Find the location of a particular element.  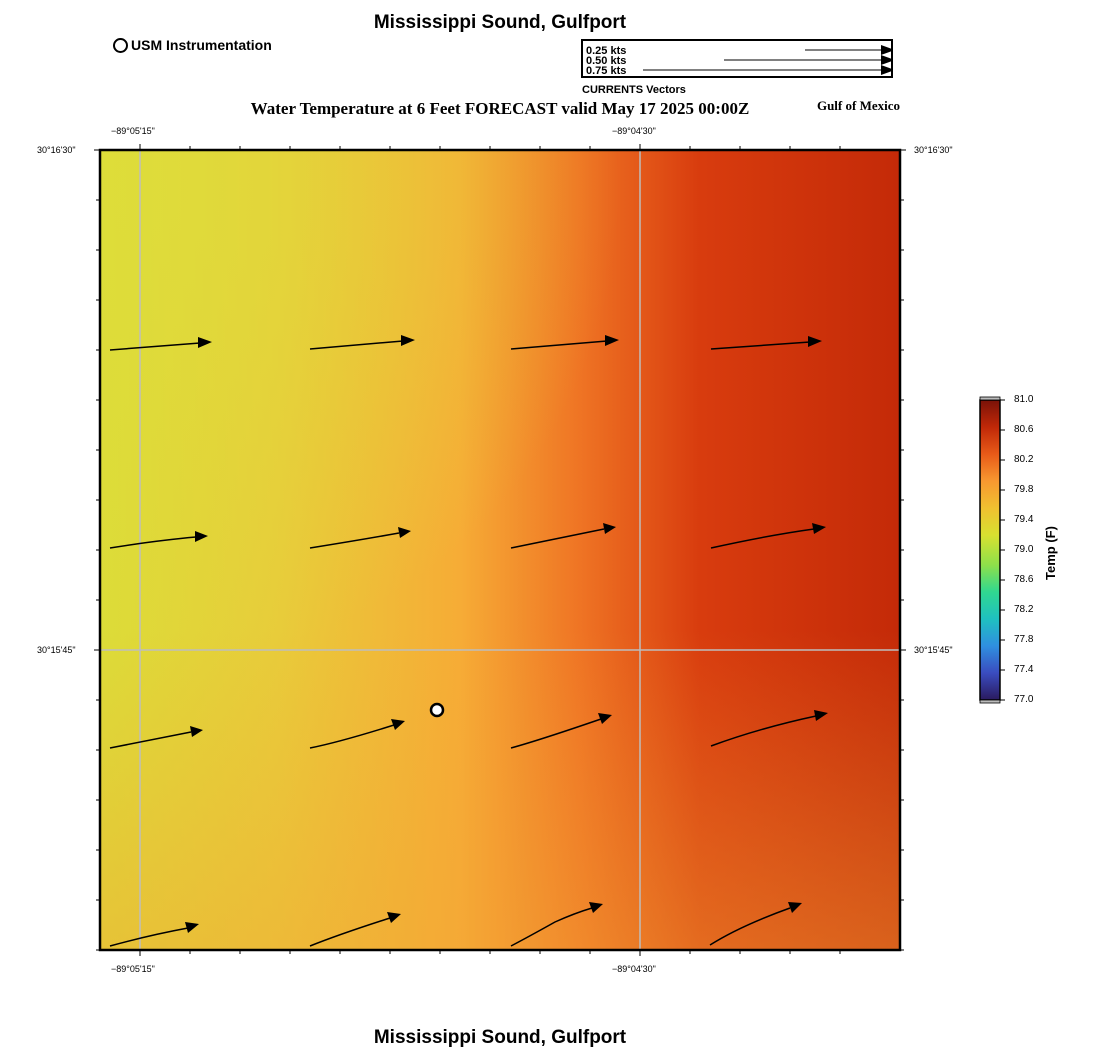

colorbar-tick-label: 77.0 is located at coordinates (1024, 699).